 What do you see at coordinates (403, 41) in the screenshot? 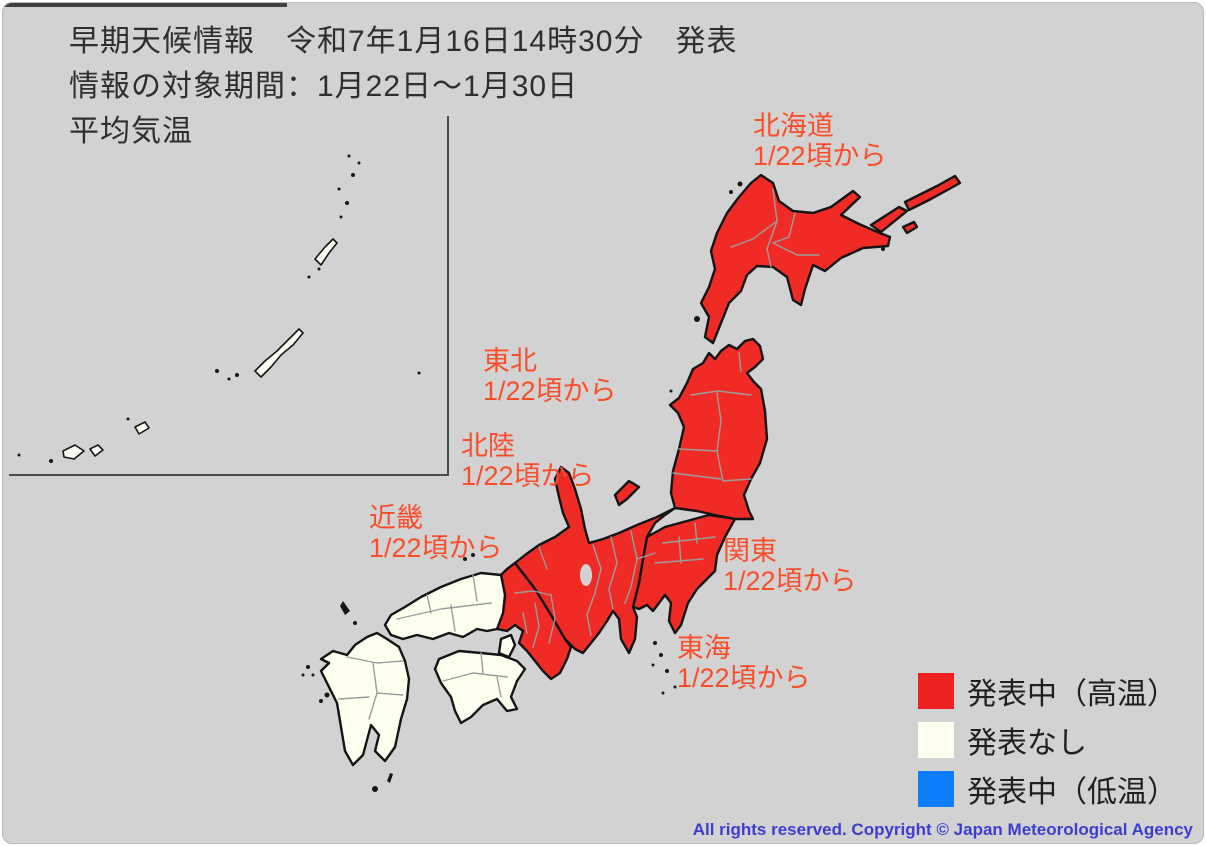
I see `title-line-issued: 早期天候情報 令和7年1月16日14時30分 発表` at bounding box center [403, 41].